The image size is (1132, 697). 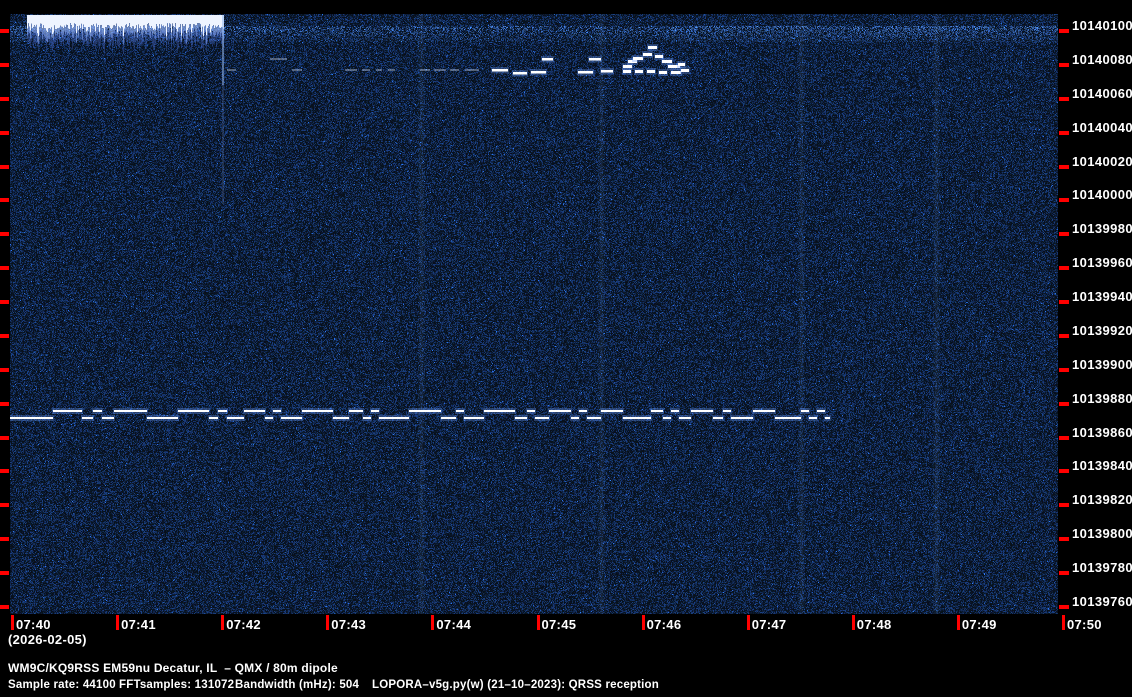 I want to click on freq-label: 10139880, so click(x=1102, y=398).